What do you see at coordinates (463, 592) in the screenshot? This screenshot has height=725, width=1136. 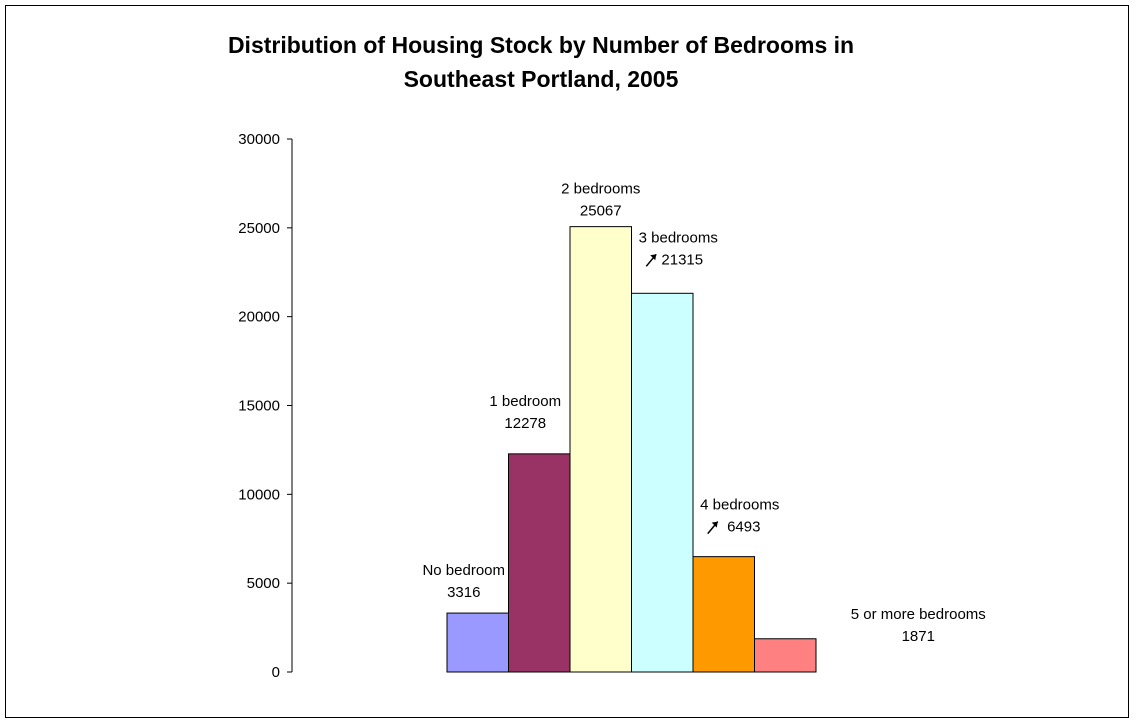 I see `data-label-value: 3316` at bounding box center [463, 592].